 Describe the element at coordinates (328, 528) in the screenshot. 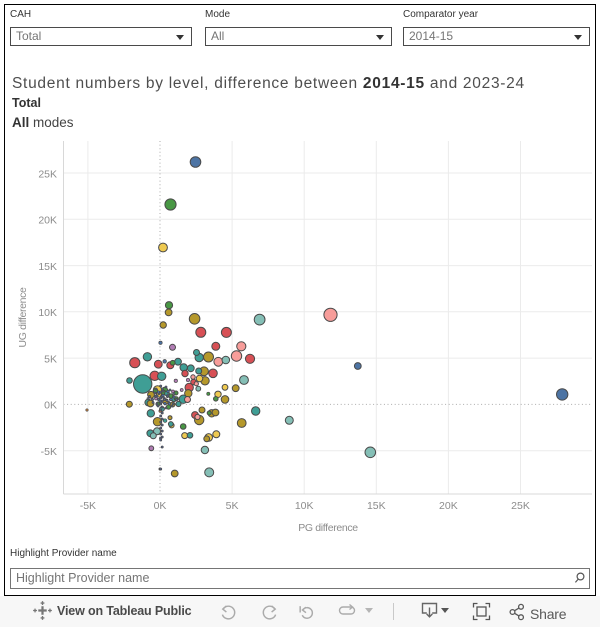

I see `svg-text: PG difference` at that location.